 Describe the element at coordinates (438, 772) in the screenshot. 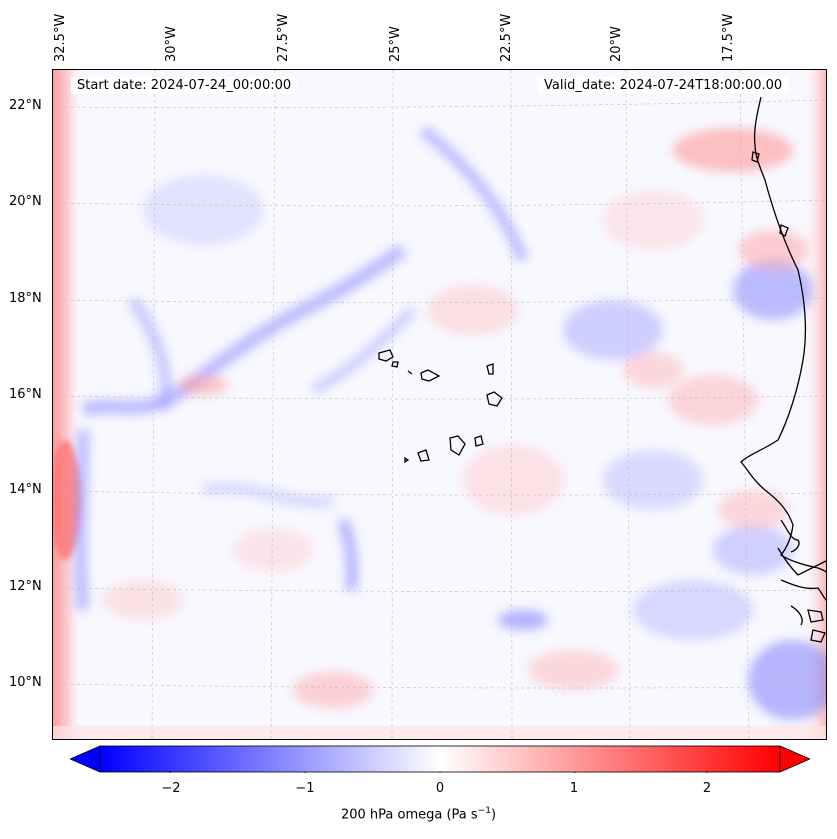

I see `colorbar-tick-marks` at that location.